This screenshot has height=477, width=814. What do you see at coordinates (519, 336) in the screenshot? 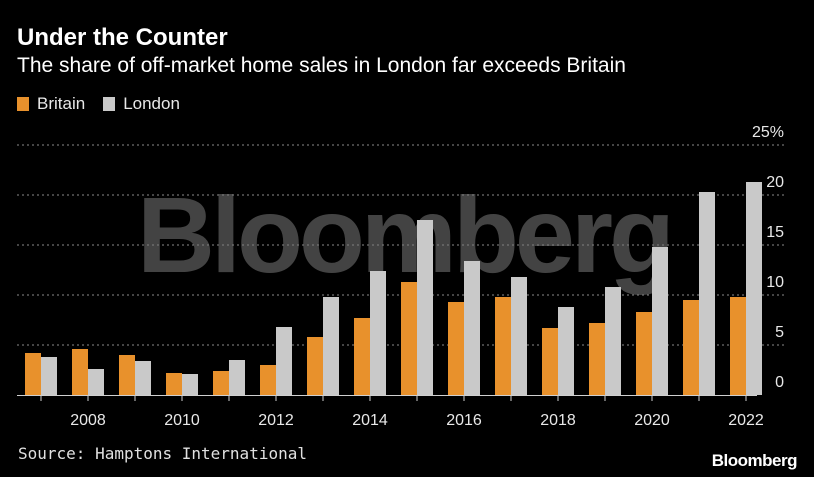
I see `bar-london-2017` at bounding box center [519, 336].